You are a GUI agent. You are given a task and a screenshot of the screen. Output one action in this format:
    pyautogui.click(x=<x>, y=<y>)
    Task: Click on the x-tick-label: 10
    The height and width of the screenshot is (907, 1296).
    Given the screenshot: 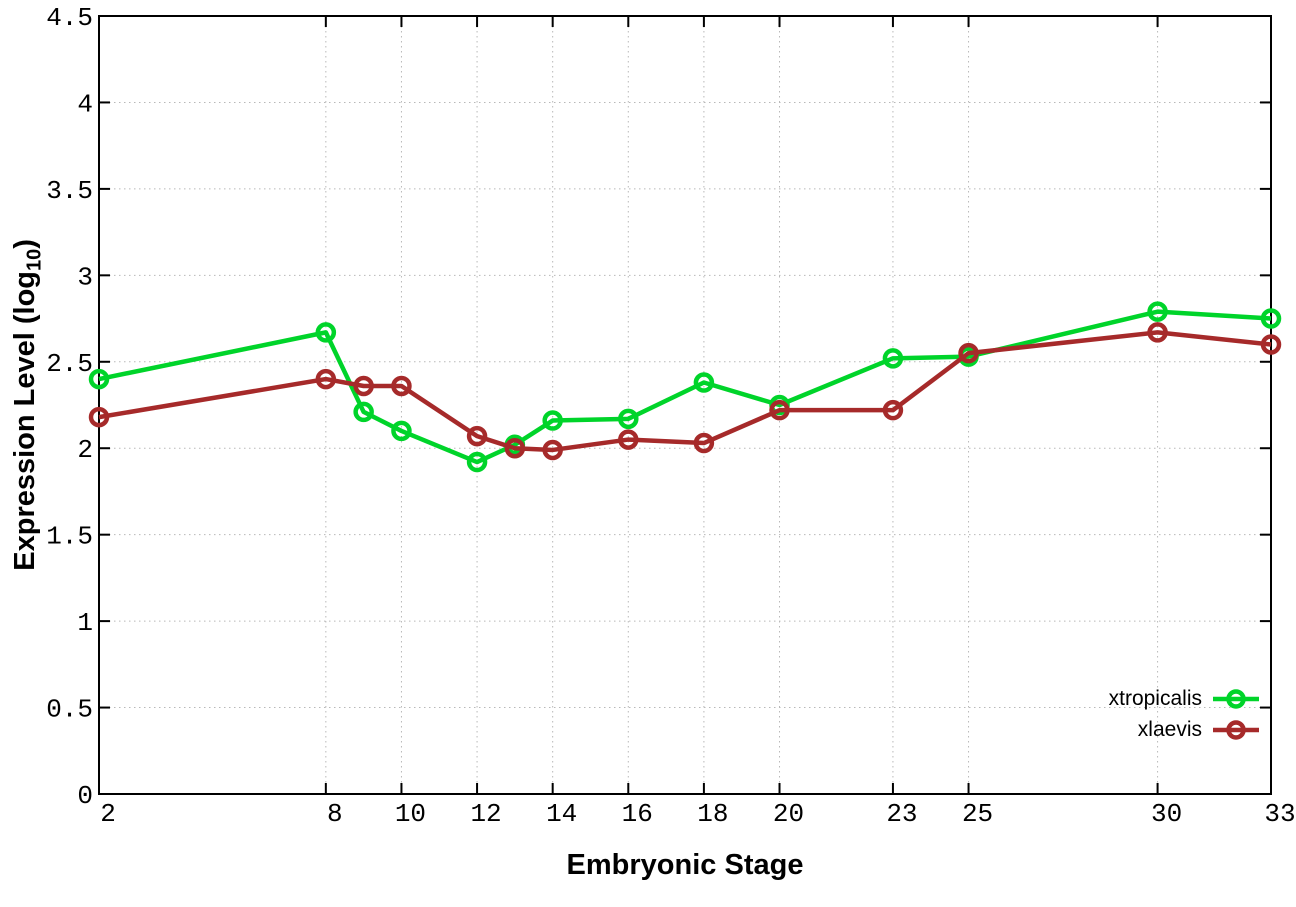 What is the action you would take?
    pyautogui.click(x=410, y=814)
    